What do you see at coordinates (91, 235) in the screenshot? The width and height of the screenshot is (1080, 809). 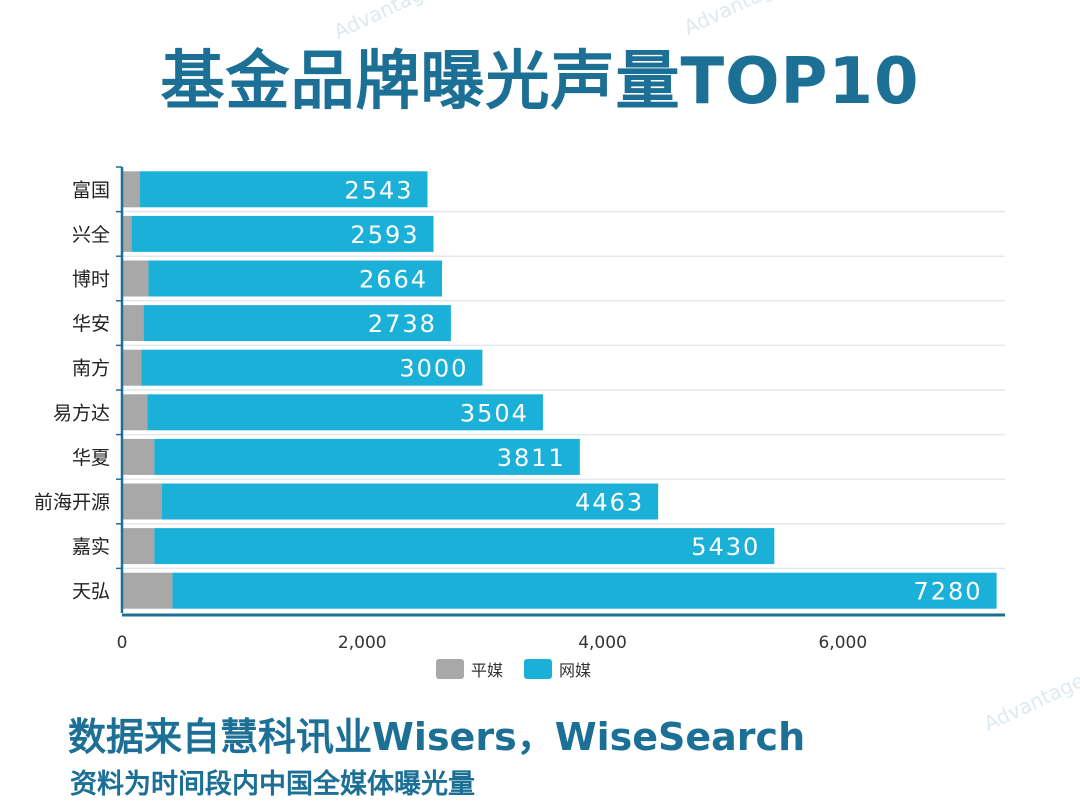 I see `category-label: 兴全` at bounding box center [91, 235].